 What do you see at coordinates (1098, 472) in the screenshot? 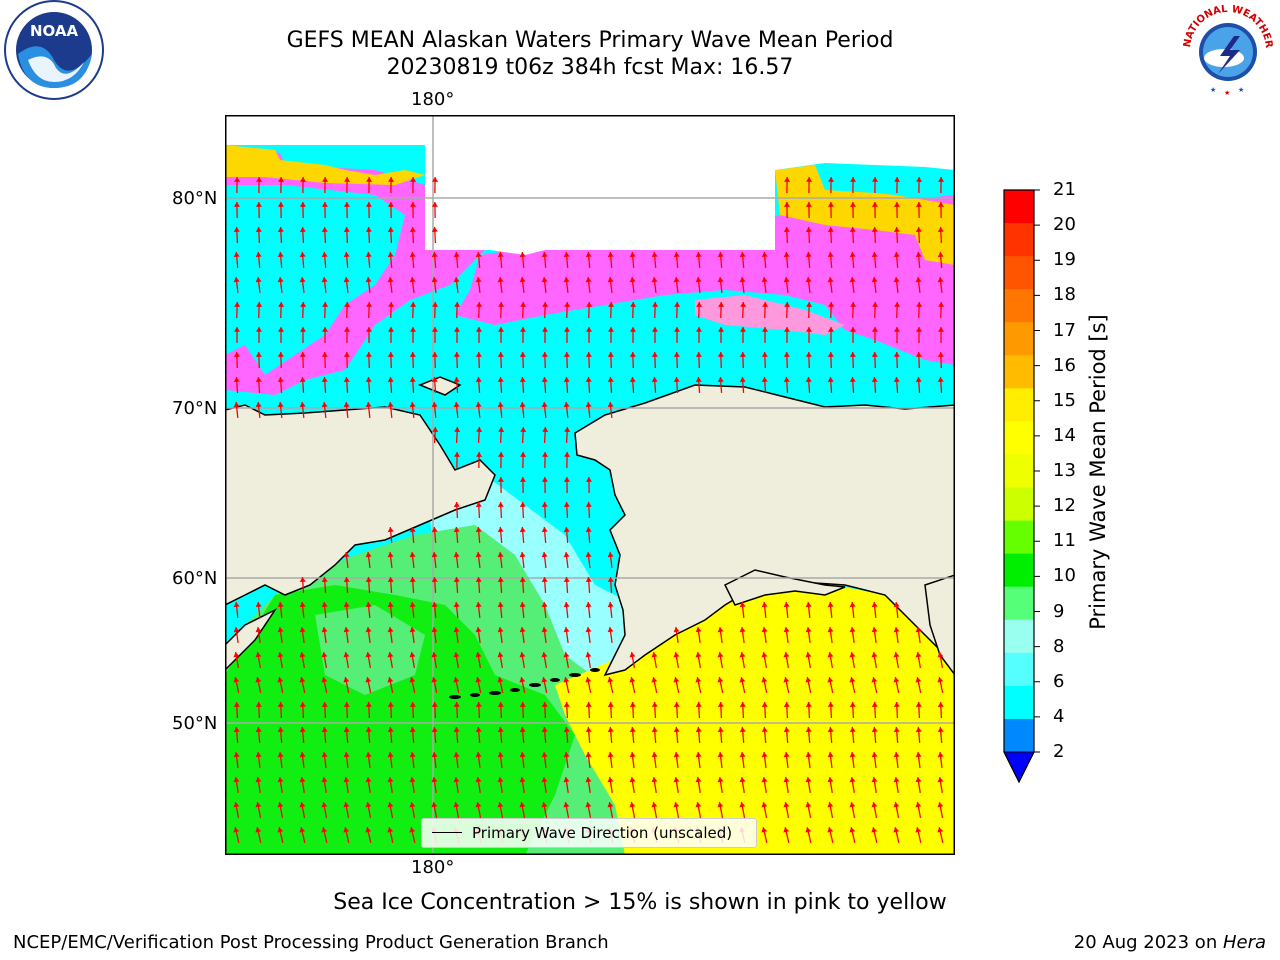
I see `colorbar-title: Primary Wave Mean Period [s]` at bounding box center [1098, 472].